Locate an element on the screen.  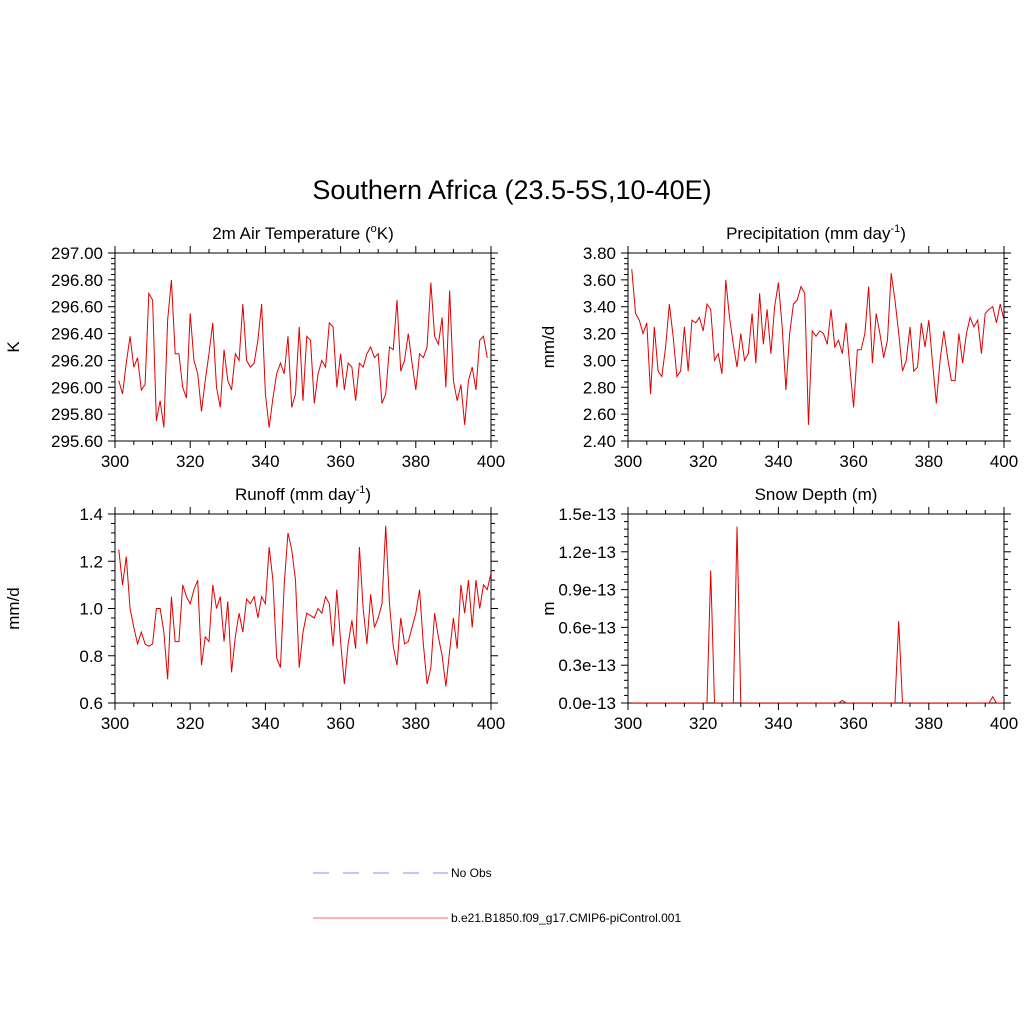
y-tick-label: 3.80 is located at coordinates (599, 253).